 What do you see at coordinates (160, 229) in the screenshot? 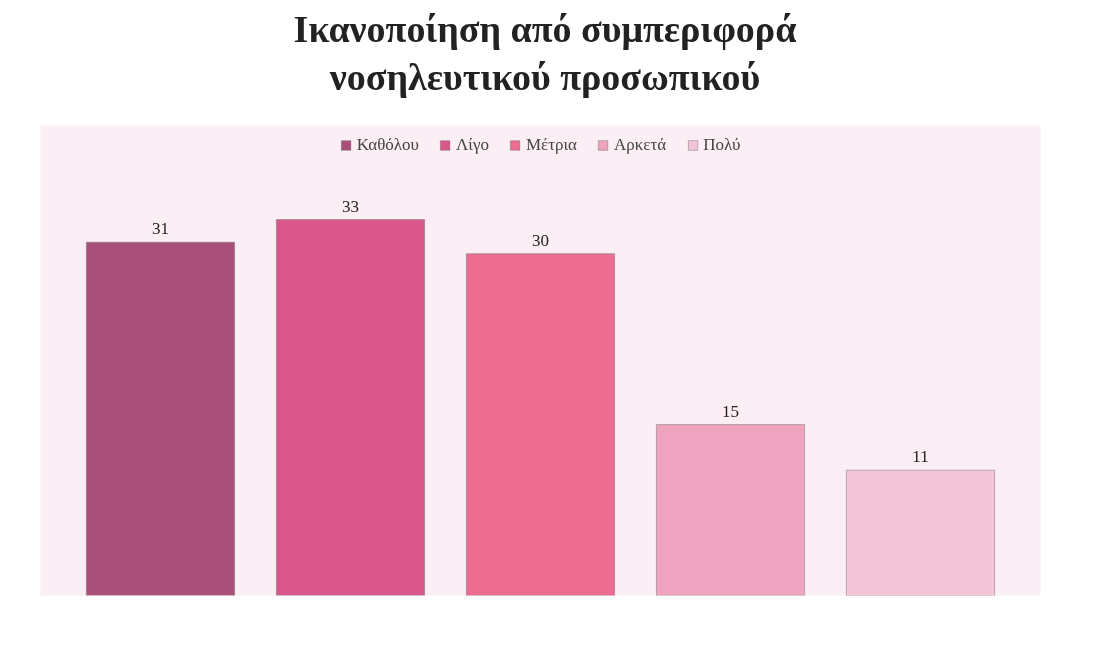
I see `data-label: 31` at bounding box center [160, 229].